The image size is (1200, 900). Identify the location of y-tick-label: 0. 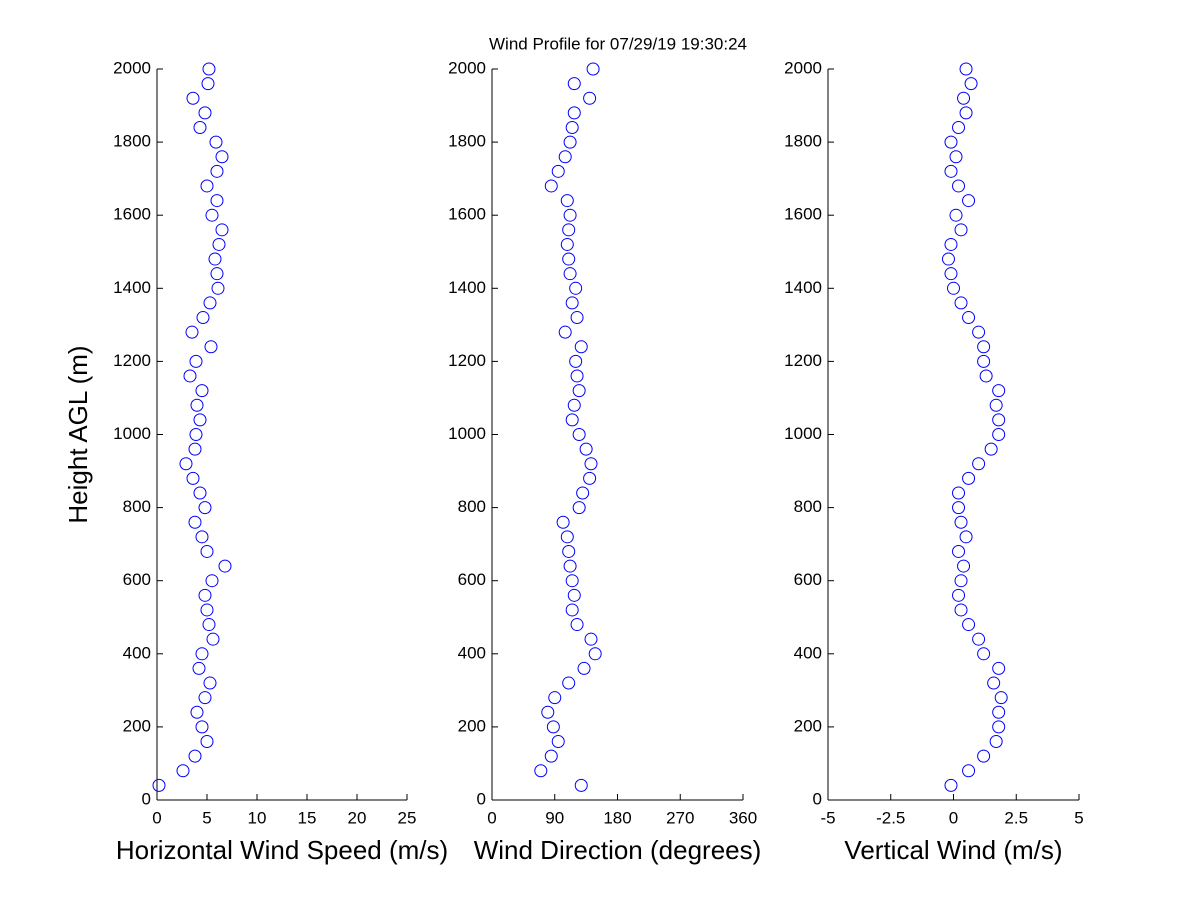
(146, 798).